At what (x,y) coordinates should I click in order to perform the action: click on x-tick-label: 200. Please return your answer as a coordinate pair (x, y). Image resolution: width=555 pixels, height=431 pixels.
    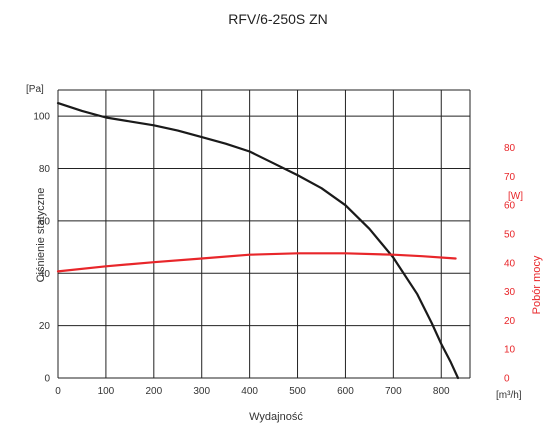
    Looking at the image, I should click on (153, 391).